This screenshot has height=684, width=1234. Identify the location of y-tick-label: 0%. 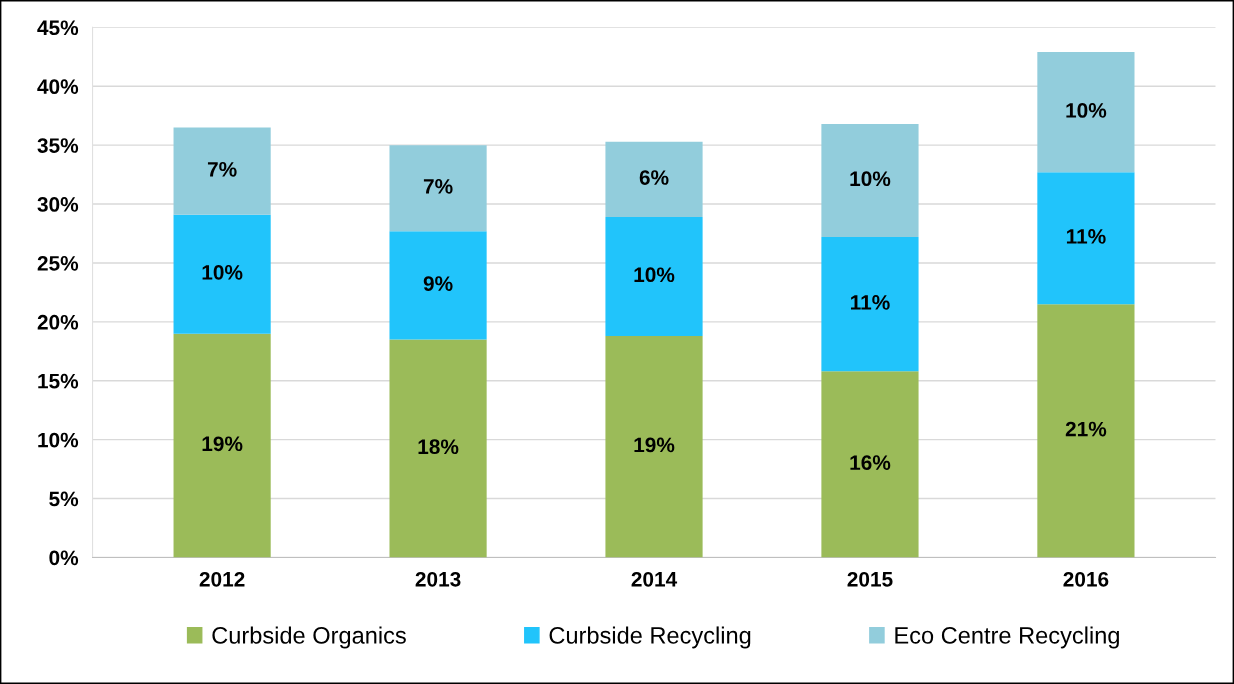
(64, 558).